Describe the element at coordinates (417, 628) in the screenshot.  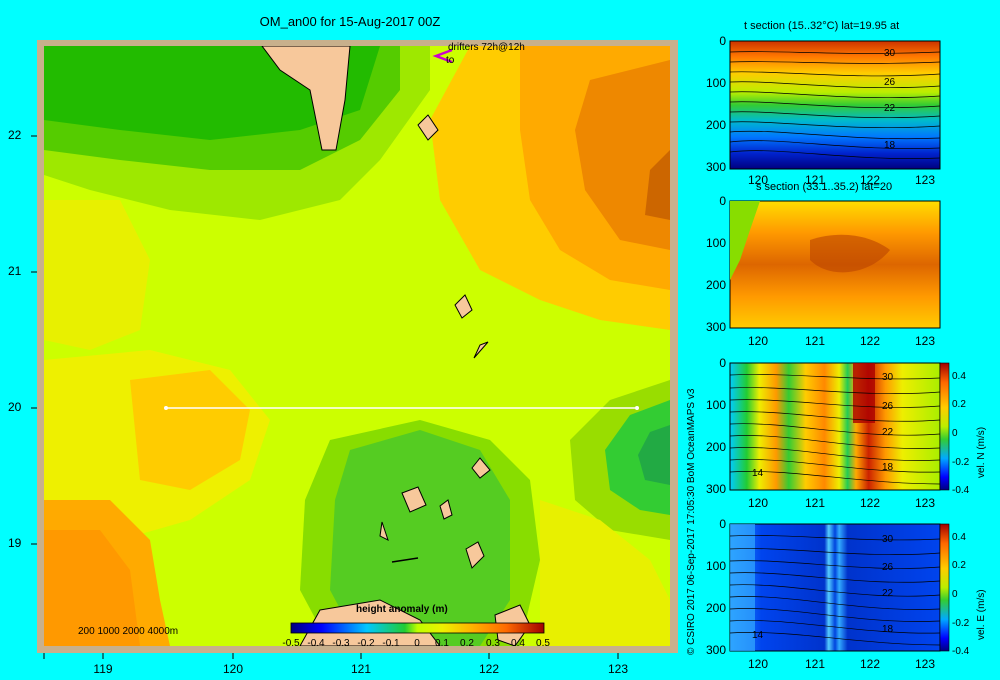
I see `height-colorbar` at that location.